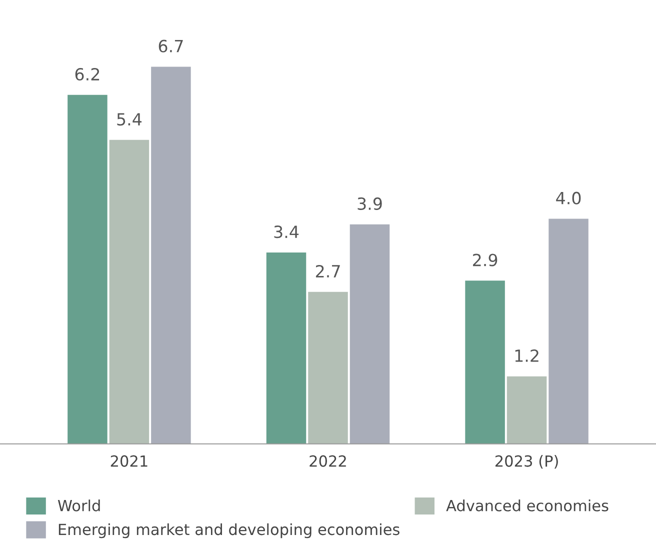 This screenshot has height=548, width=656. I want to click on data-label: 2.7, so click(328, 271).